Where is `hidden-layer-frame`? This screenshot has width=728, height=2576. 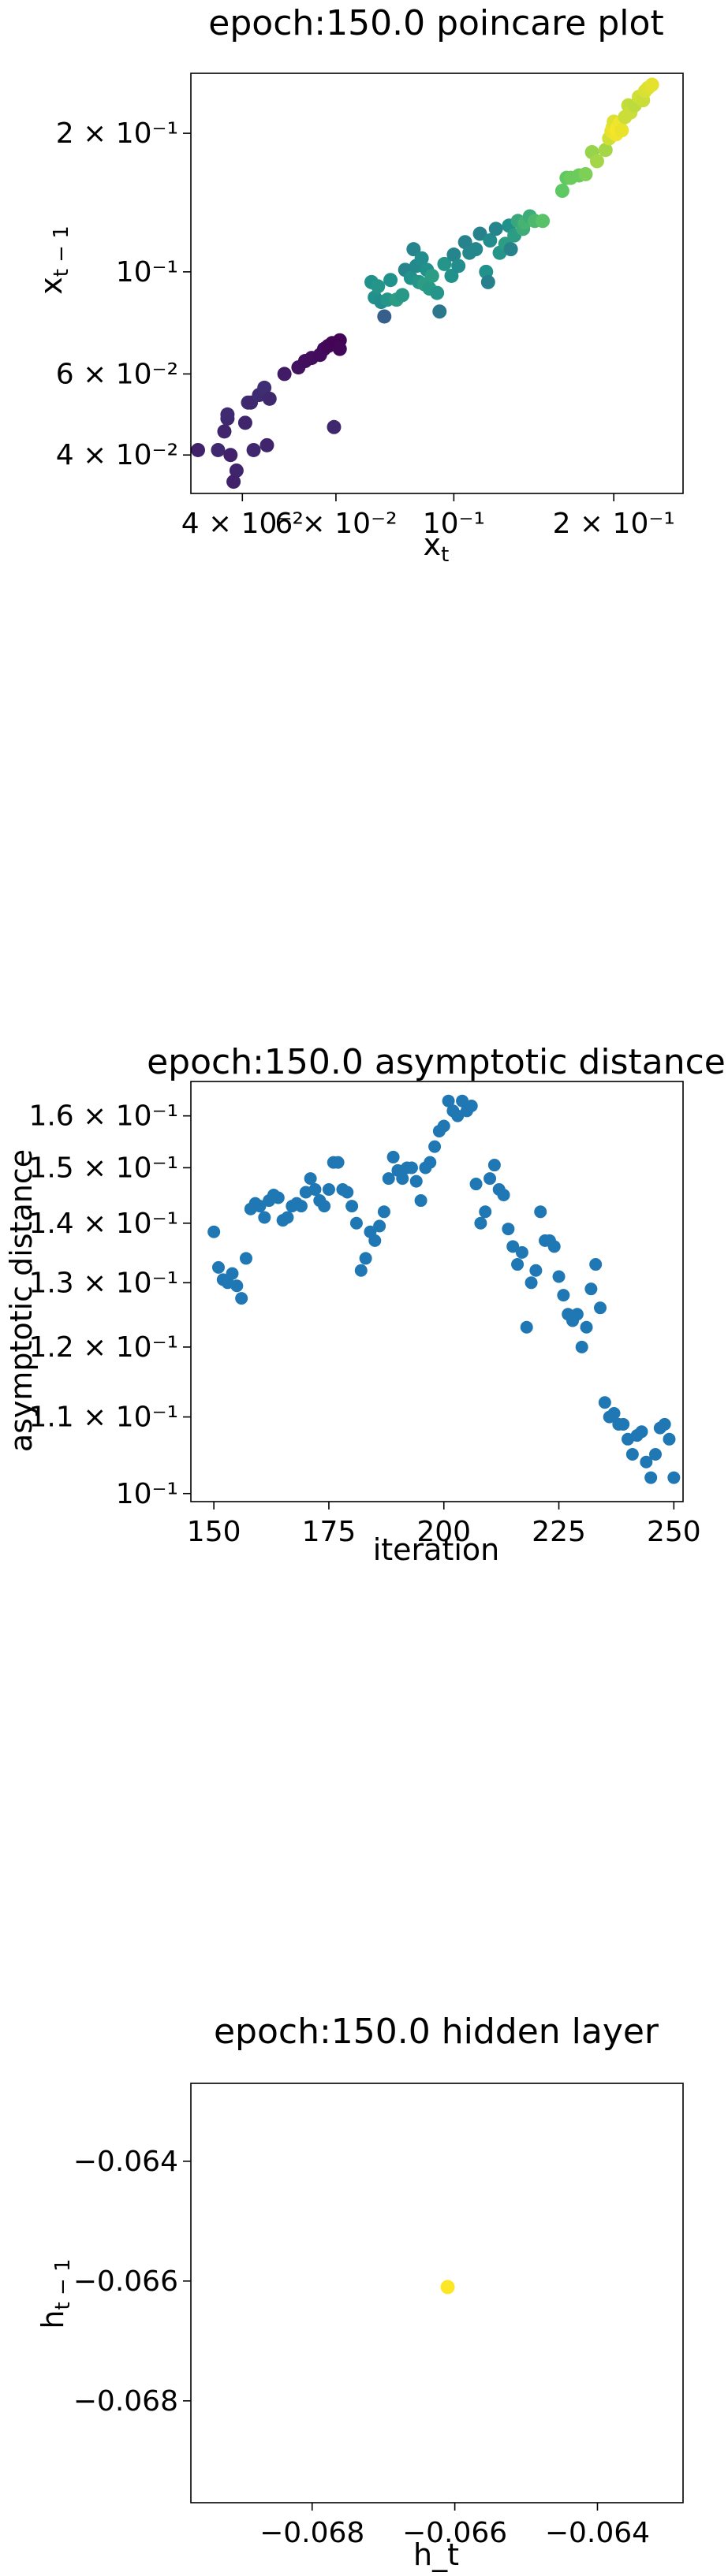 hidden-layer-frame is located at coordinates (437, 2293).